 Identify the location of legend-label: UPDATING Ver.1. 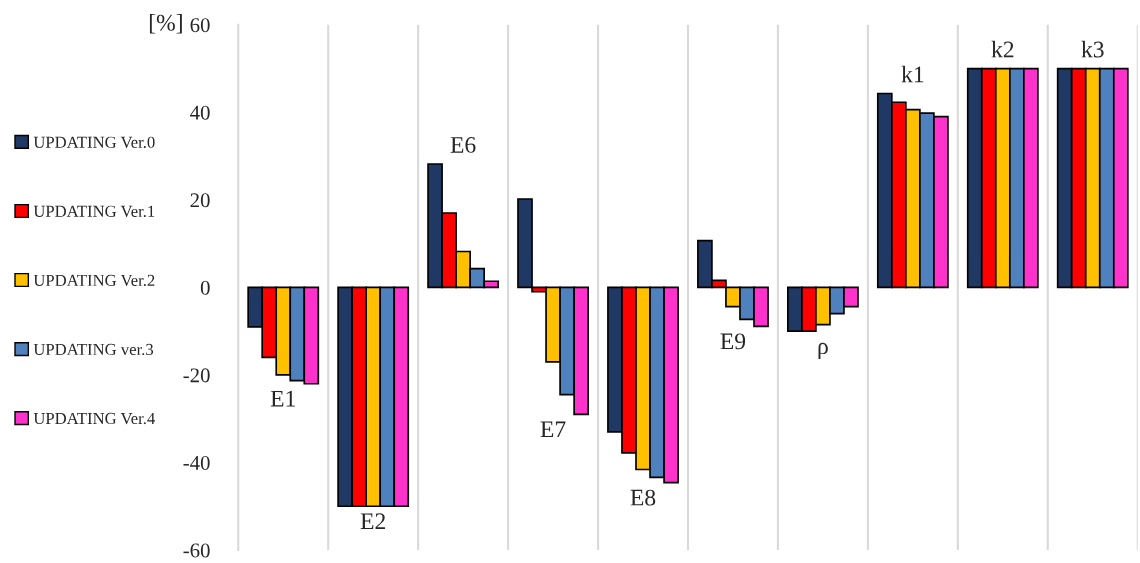
(94, 211).